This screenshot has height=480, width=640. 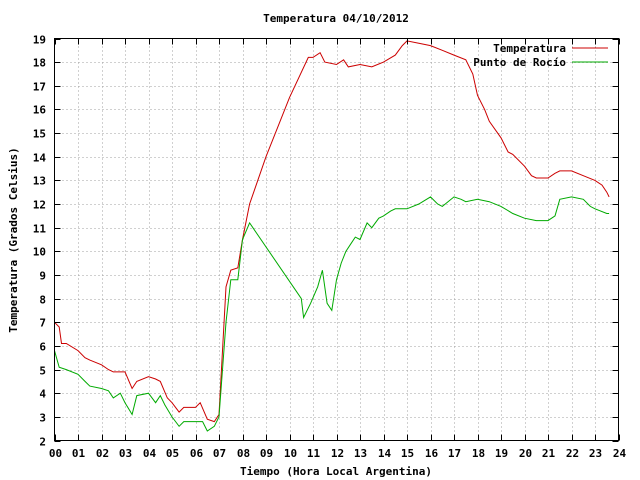 What do you see at coordinates (39, 181) in the screenshot?
I see `y-tick-label: 13` at bounding box center [39, 181].